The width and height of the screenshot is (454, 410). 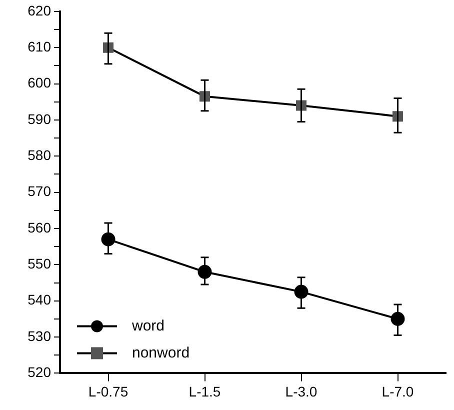 I want to click on y-tick-label: 530, so click(x=40, y=336).